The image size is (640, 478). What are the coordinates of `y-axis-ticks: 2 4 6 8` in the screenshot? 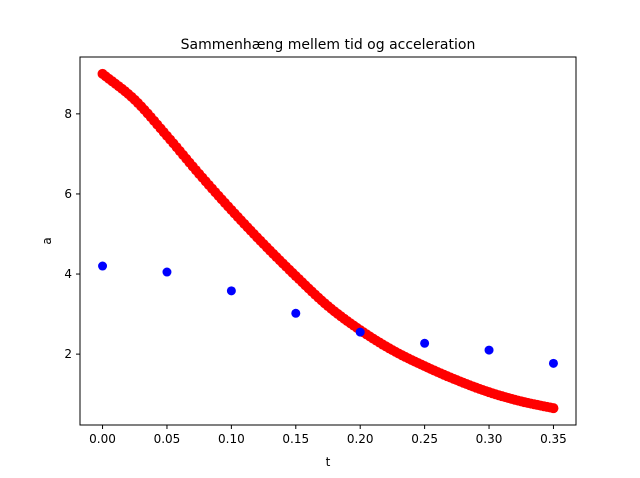 It's located at (72, 234).